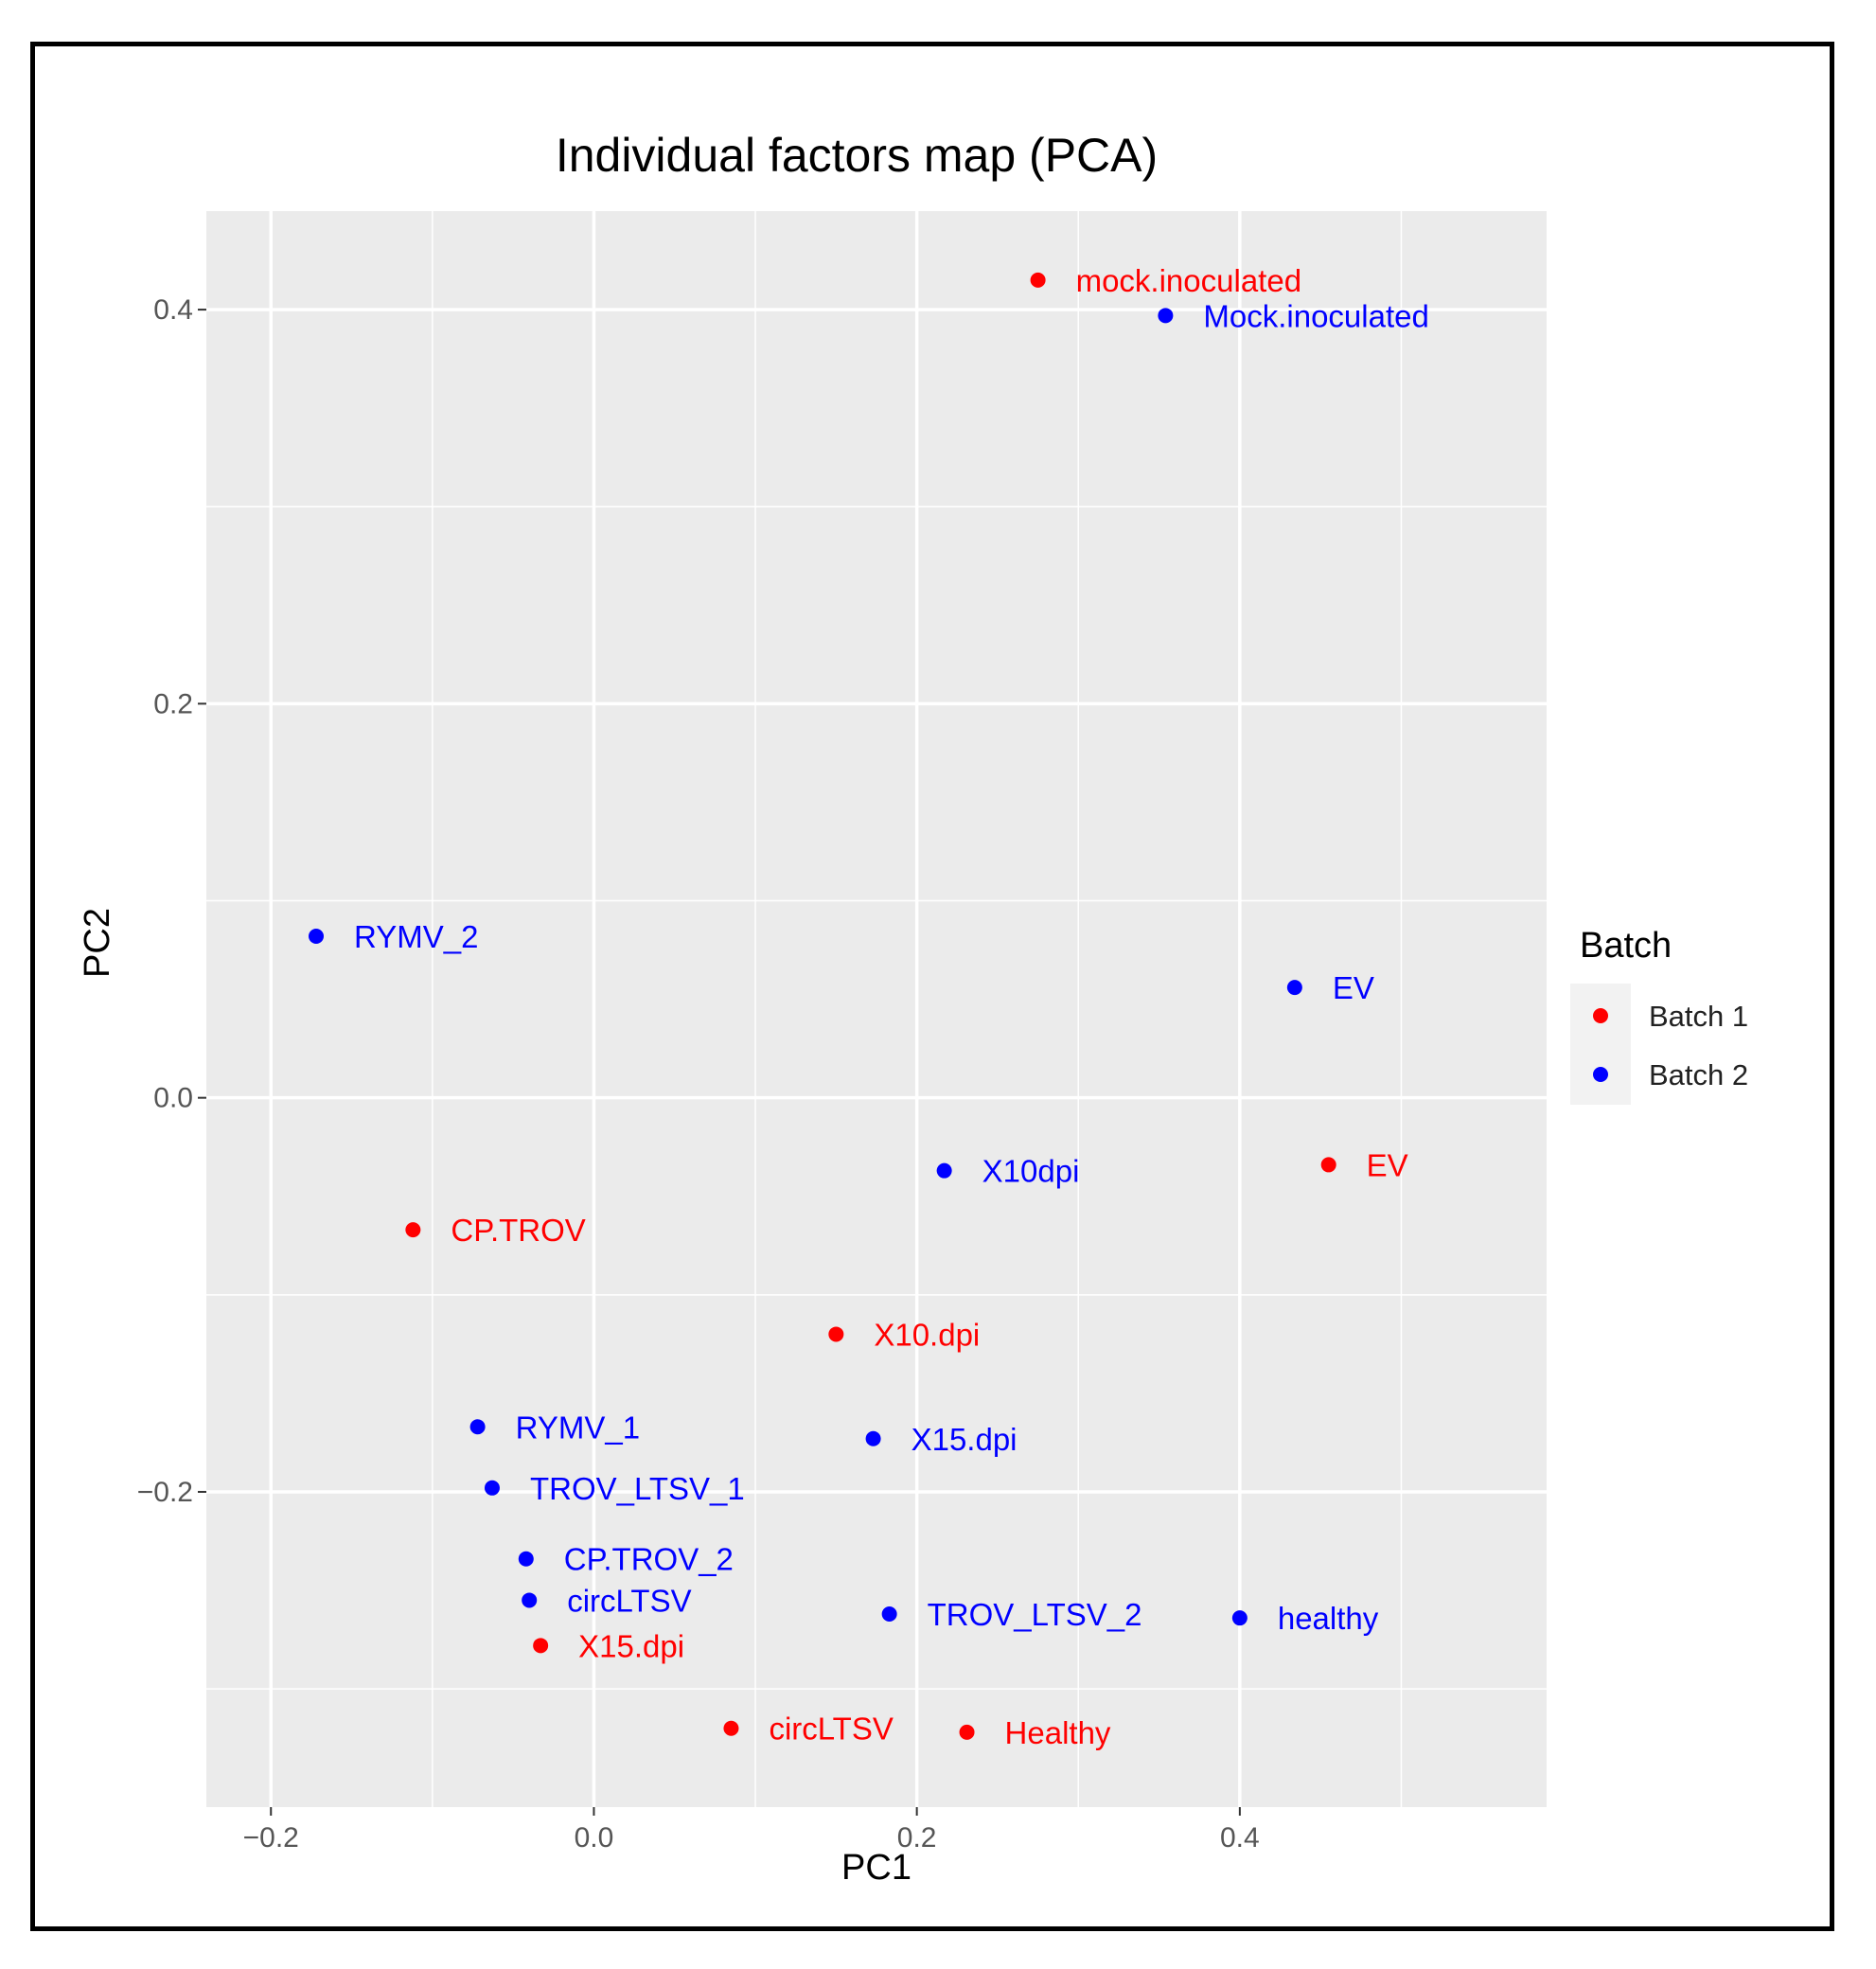  Describe the element at coordinates (649, 1559) in the screenshot. I see `point-label: CP.TROV_2` at that location.